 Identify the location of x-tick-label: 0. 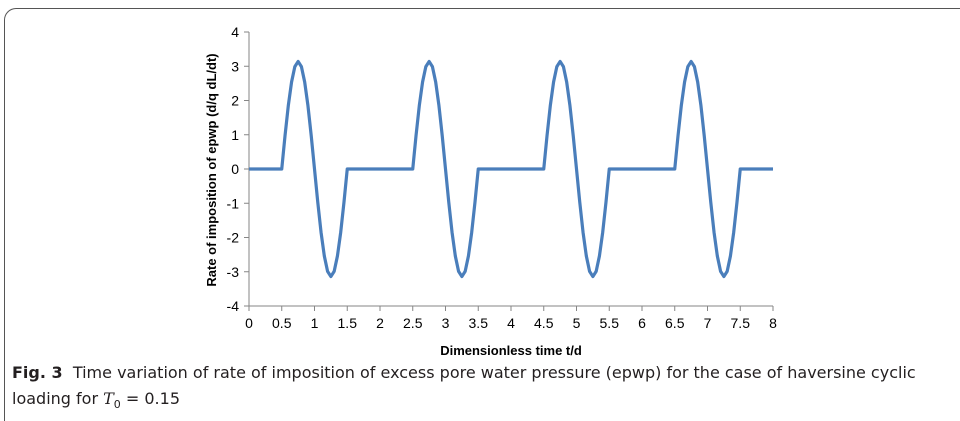
(249, 323).